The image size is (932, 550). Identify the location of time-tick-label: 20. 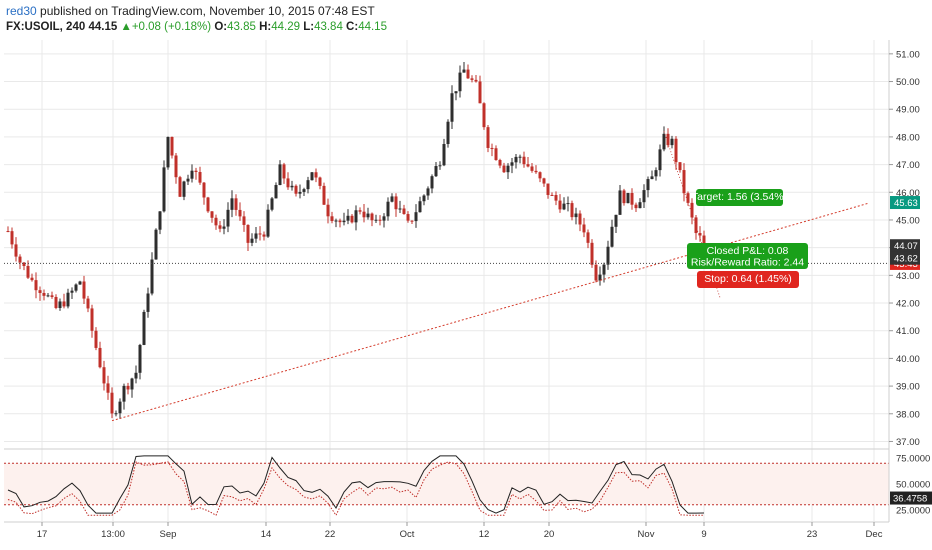
(549, 534).